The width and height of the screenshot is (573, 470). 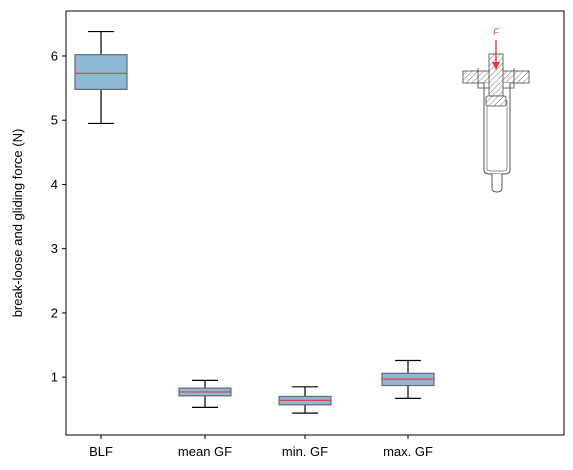 I want to click on force-label: F, so click(x=496, y=32).